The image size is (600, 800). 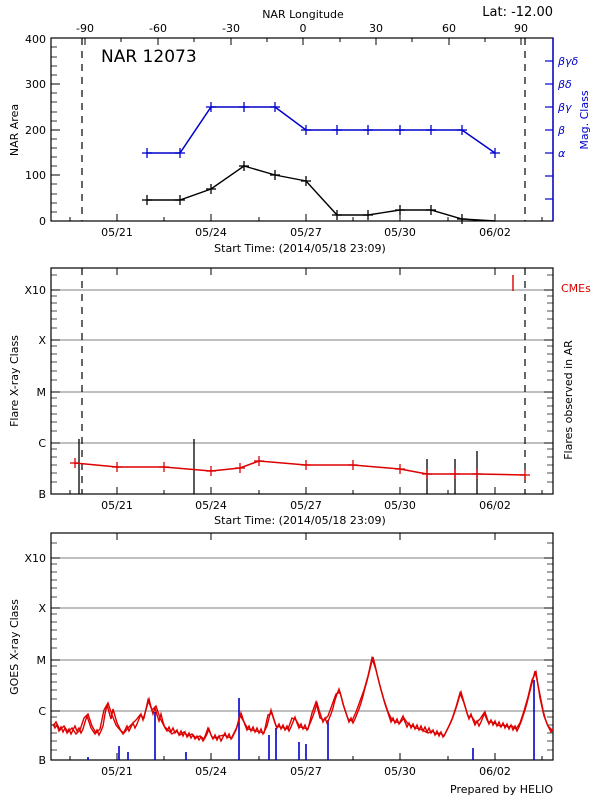 I want to click on panel2-xlabel: Start Time: (2014/05/18 23:09), so click(x=300, y=520).